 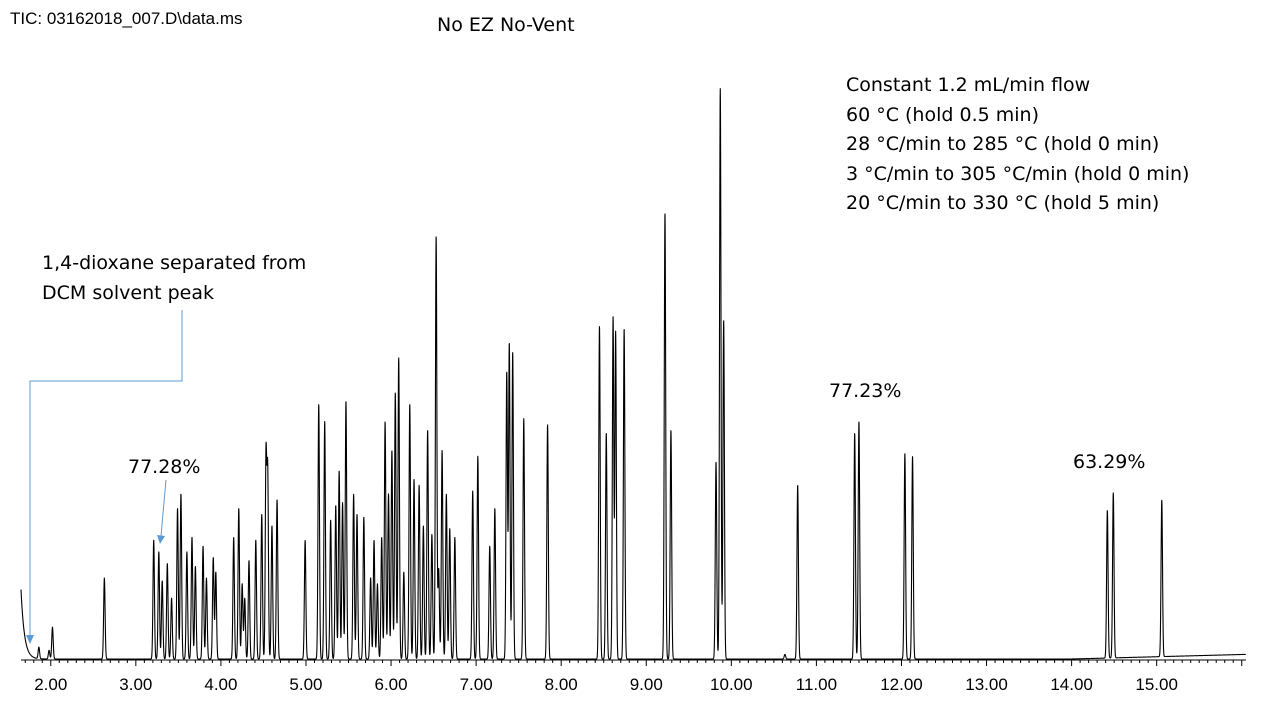 What do you see at coordinates (1109, 462) in the screenshot?
I see `resolution-label: 63.29%` at bounding box center [1109, 462].